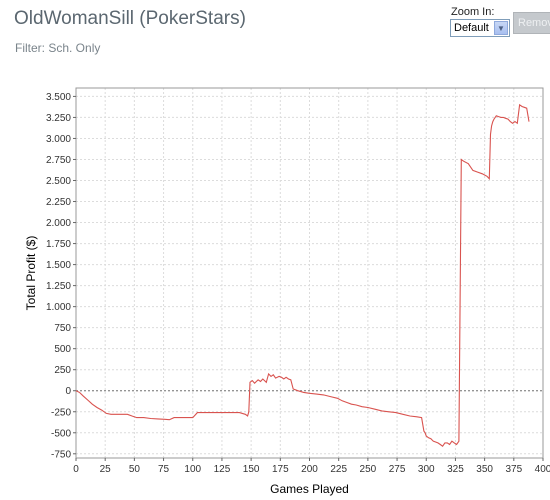 Image resolution: width=550 pixels, height=500 pixels. I want to click on remove-button: Remove, so click(531, 23).